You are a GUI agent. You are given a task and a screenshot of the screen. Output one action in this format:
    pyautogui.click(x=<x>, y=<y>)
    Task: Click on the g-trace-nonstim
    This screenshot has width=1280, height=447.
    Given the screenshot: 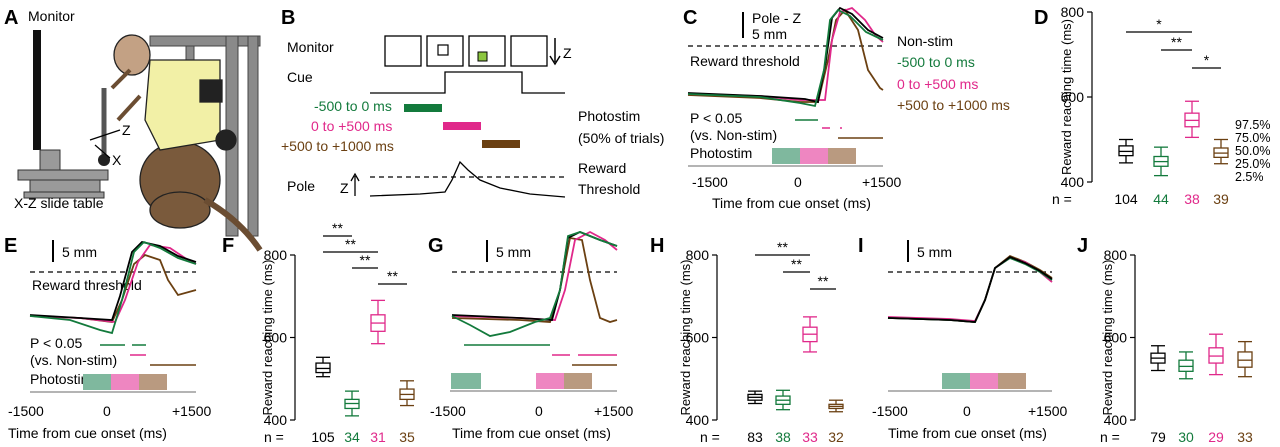 What is the action you would take?
    pyautogui.click(x=534, y=276)
    